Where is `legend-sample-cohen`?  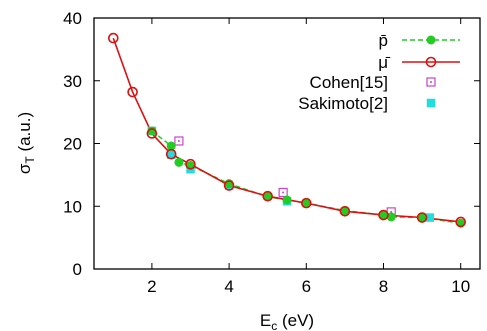
legend-sample-cohen is located at coordinates (431, 82).